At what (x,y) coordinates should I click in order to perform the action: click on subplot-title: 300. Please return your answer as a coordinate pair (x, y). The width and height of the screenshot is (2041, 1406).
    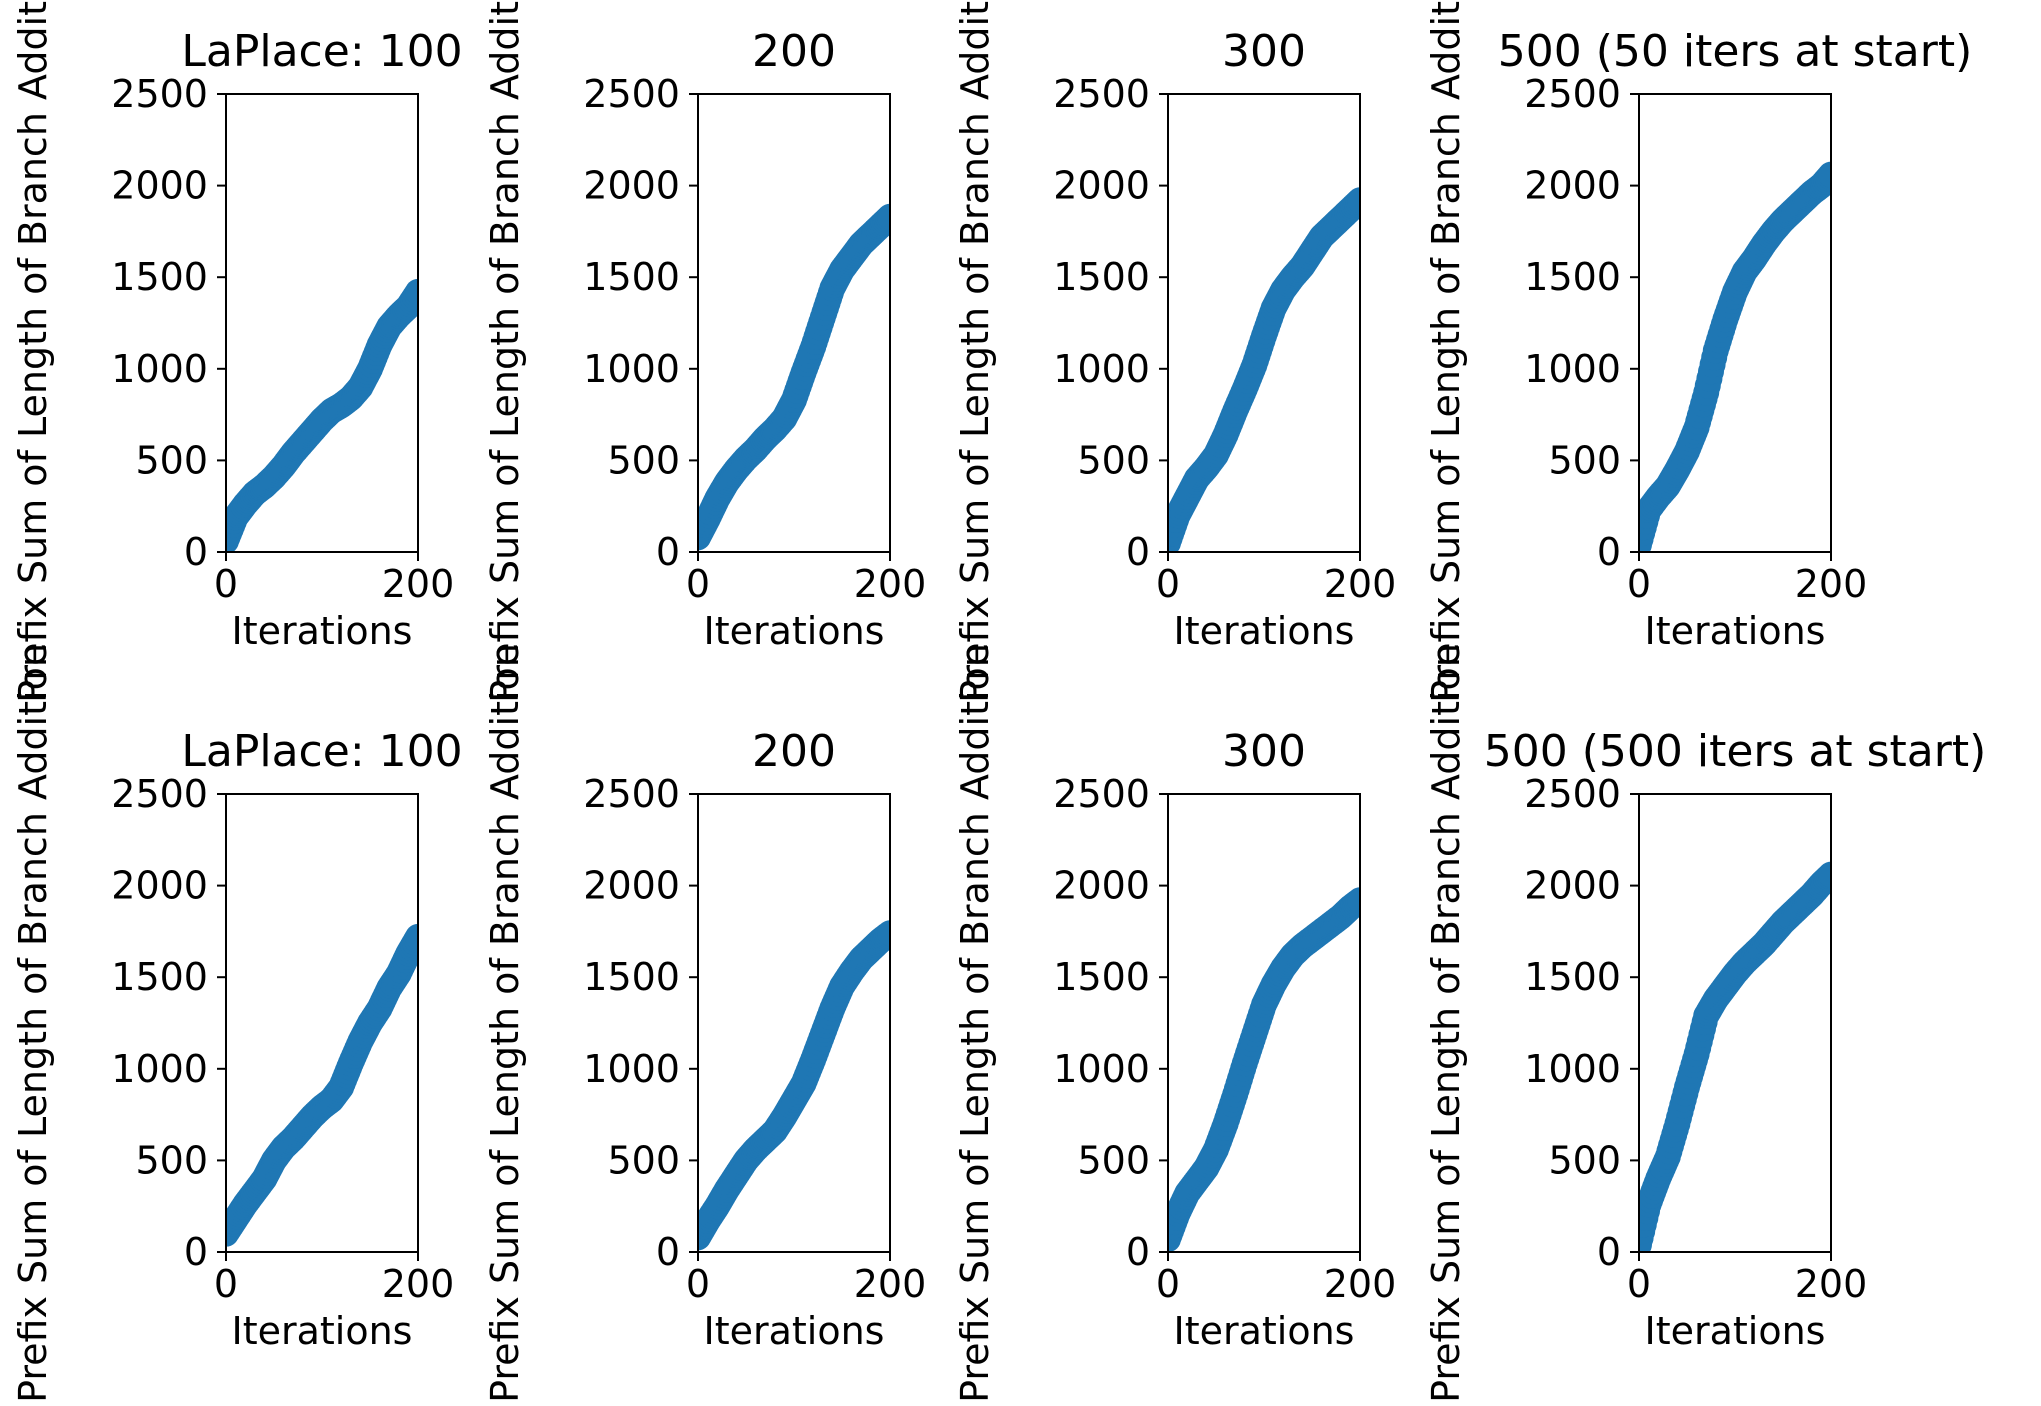
    Looking at the image, I should click on (1264, 51).